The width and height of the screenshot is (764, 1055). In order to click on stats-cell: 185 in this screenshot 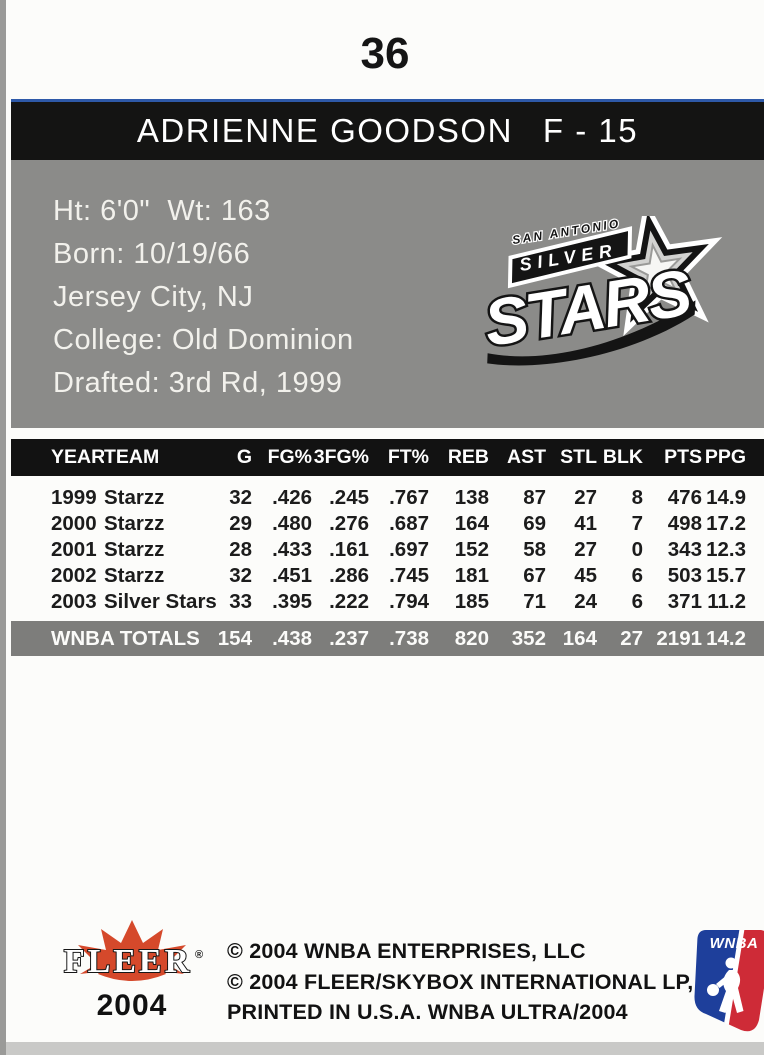, I will do `click(471, 601)`.